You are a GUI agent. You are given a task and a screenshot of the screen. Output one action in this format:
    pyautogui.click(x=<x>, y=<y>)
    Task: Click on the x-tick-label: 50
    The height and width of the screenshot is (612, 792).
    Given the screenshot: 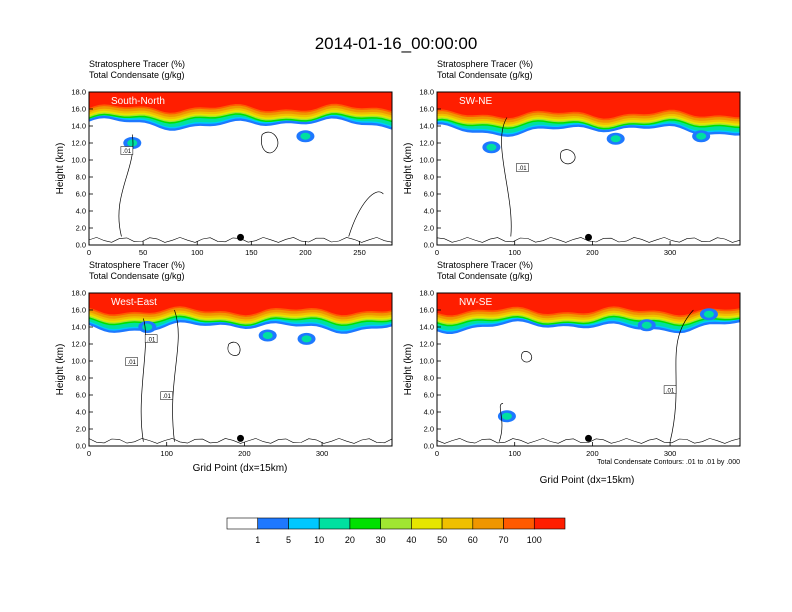 What is the action you would take?
    pyautogui.click(x=143, y=252)
    